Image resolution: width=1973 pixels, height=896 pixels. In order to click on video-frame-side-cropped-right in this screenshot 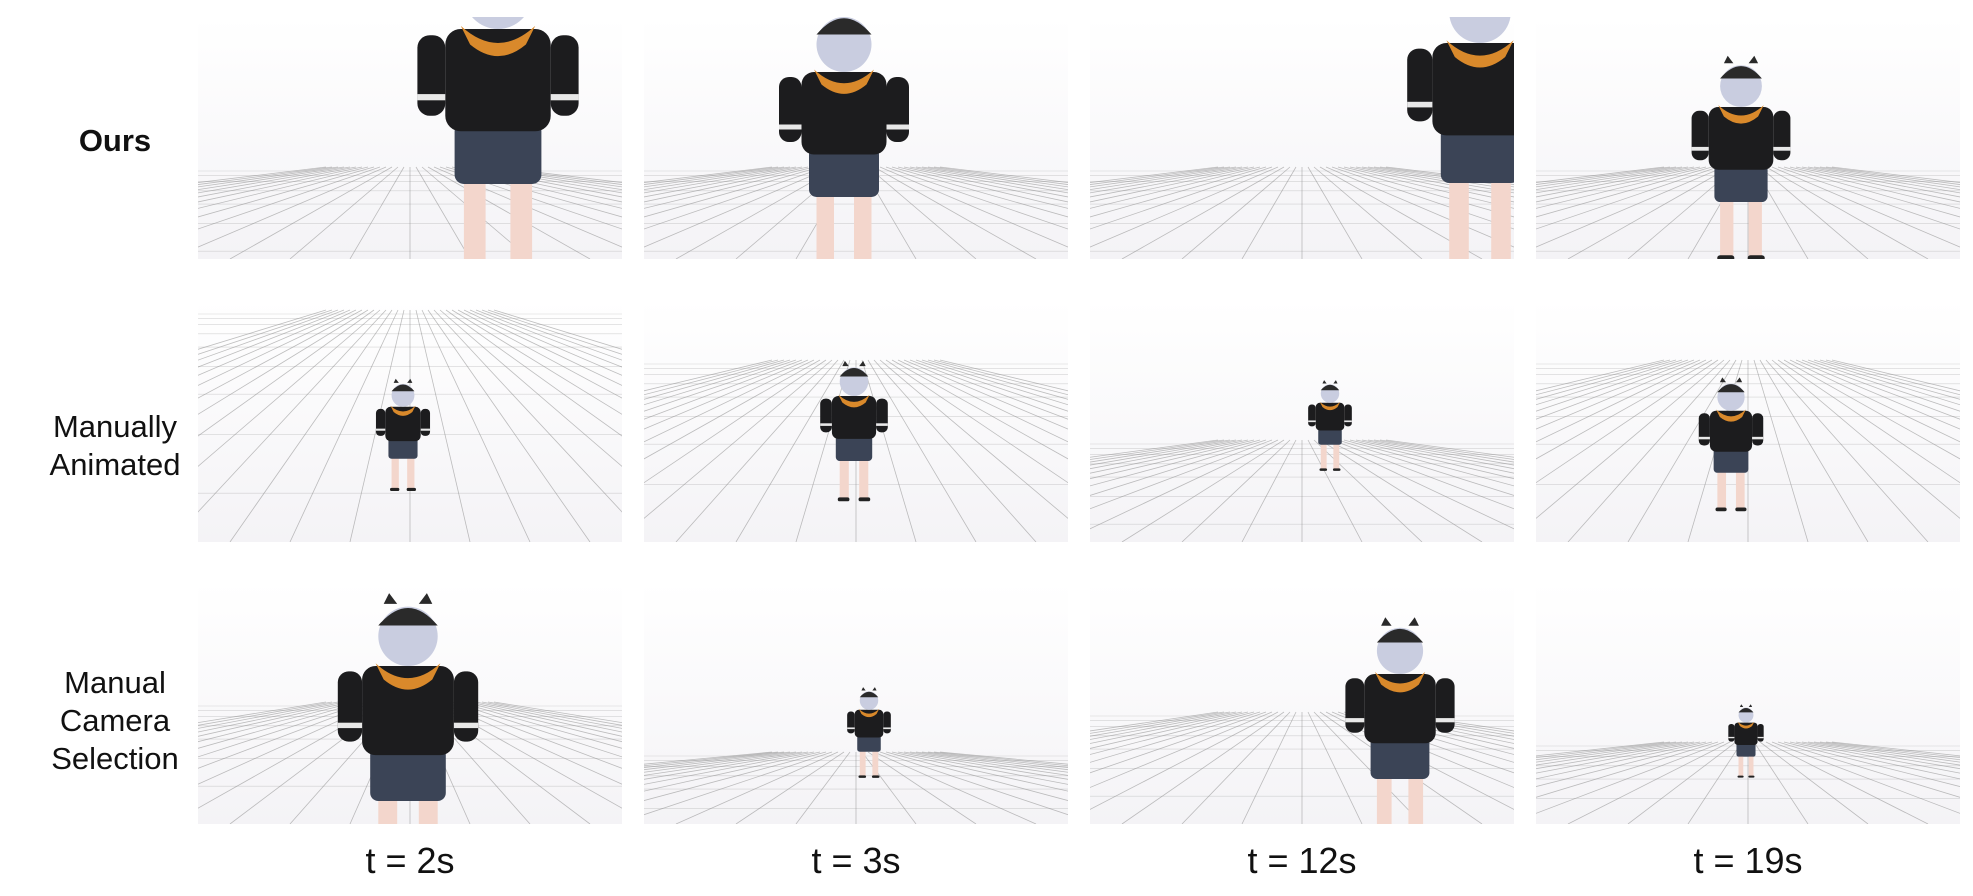, I will do `click(1302, 138)`.